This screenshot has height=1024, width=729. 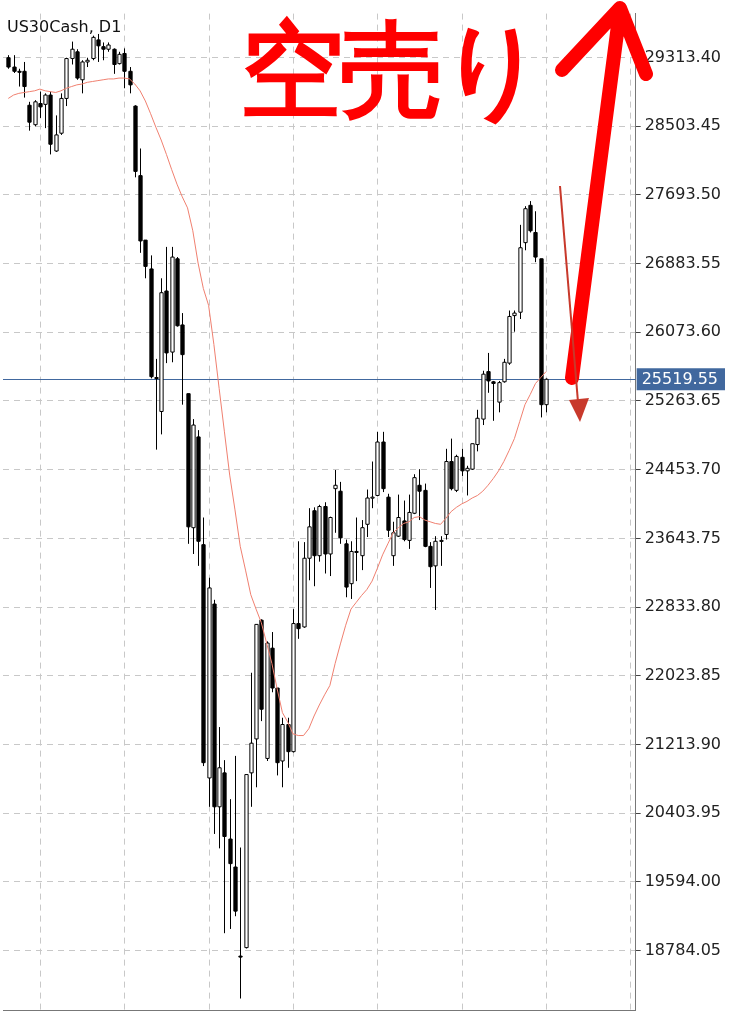 I want to click on y-tick-label: 19594.00, so click(x=682, y=881).